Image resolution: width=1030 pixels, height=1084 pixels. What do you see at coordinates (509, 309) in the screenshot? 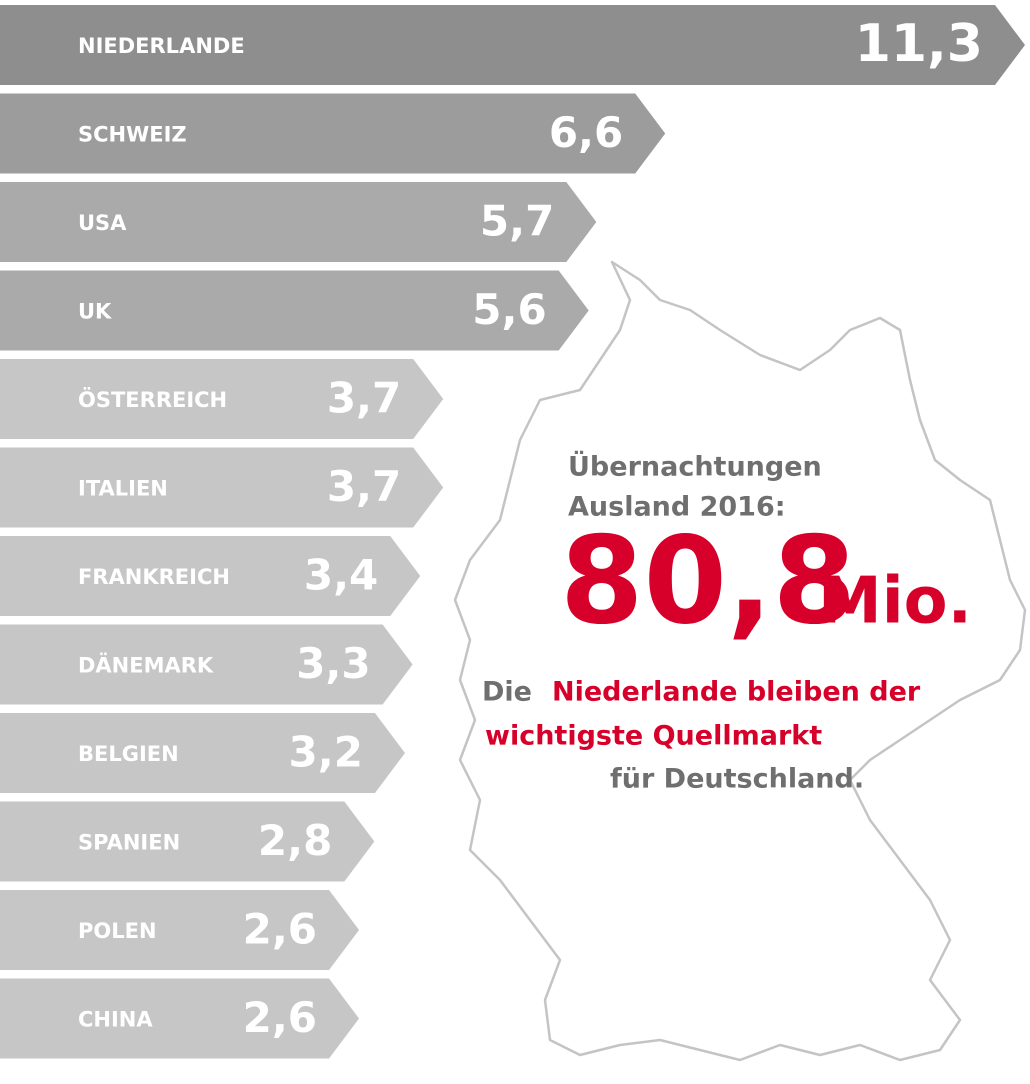
I see `value-label: 5,6` at bounding box center [509, 309].